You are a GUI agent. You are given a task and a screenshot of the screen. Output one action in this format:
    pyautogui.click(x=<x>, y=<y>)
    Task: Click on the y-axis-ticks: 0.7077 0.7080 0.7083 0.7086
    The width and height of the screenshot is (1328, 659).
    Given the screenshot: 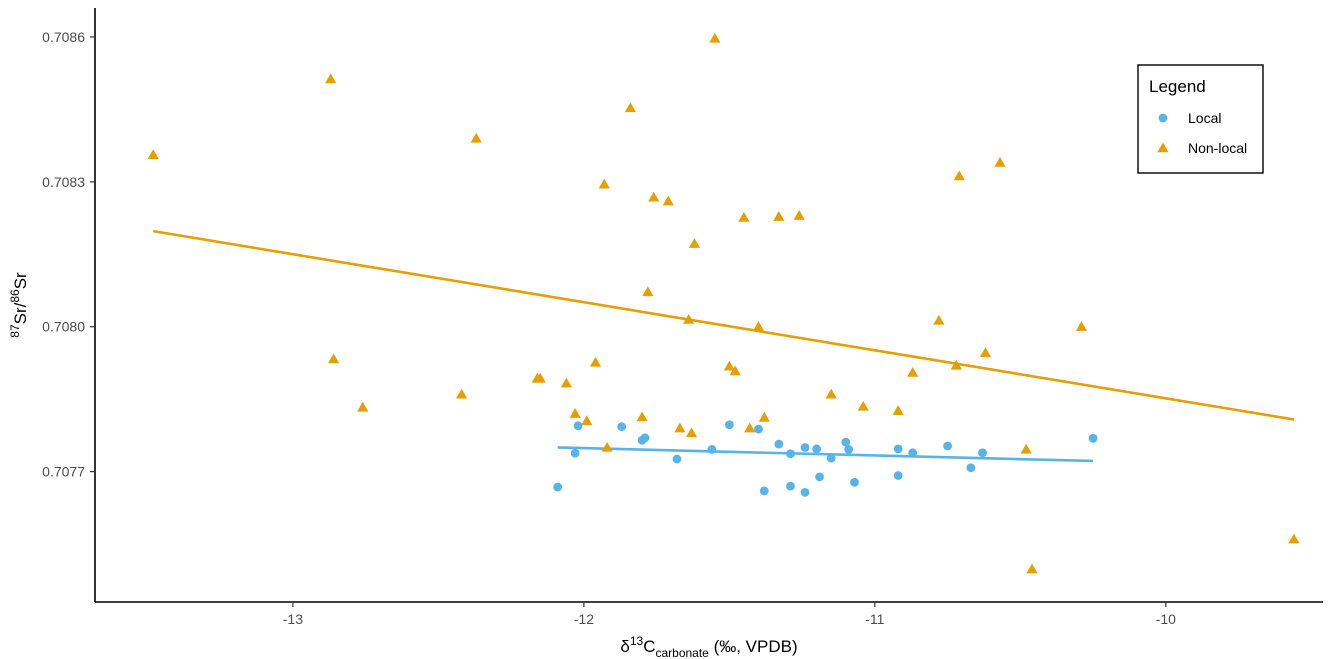 What is the action you would take?
    pyautogui.click(x=68, y=254)
    